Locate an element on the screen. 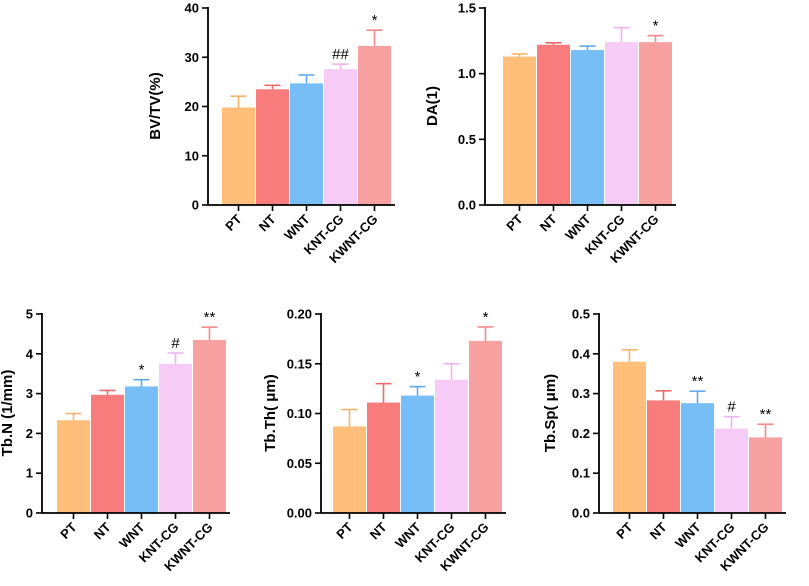  y-tick-label: 10 is located at coordinates (192, 155).